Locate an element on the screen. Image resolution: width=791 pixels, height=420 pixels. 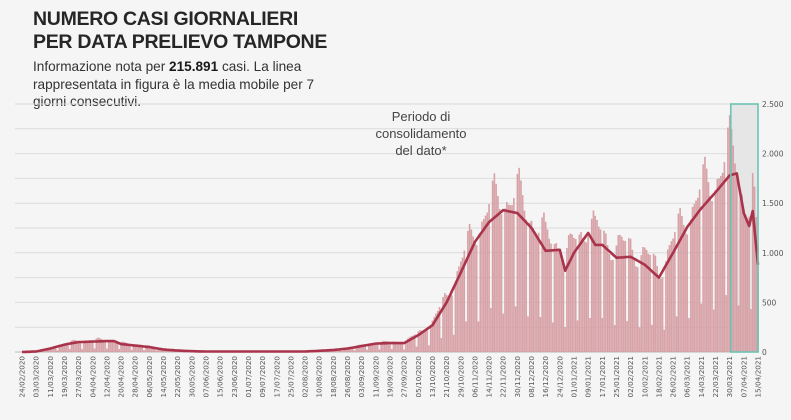
x-tick-label: 02/02/2021 is located at coordinates (630, 376).